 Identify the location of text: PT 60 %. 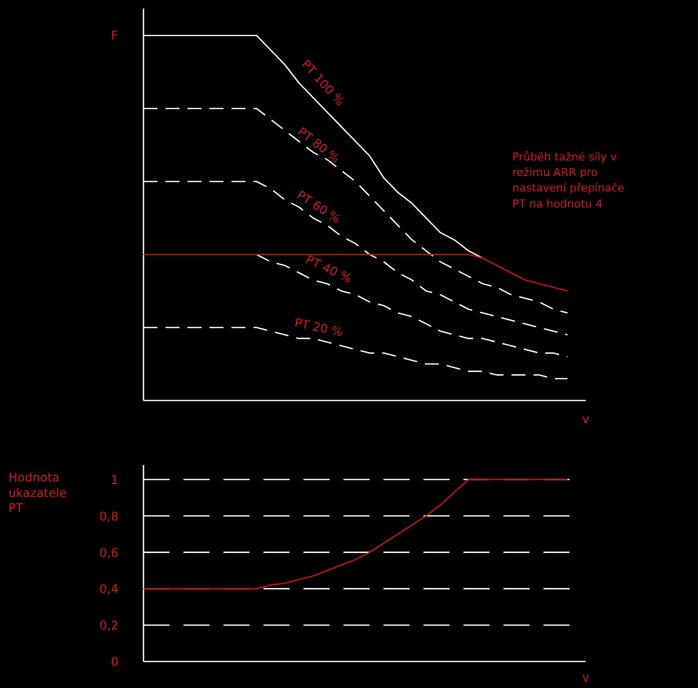
(319, 207).